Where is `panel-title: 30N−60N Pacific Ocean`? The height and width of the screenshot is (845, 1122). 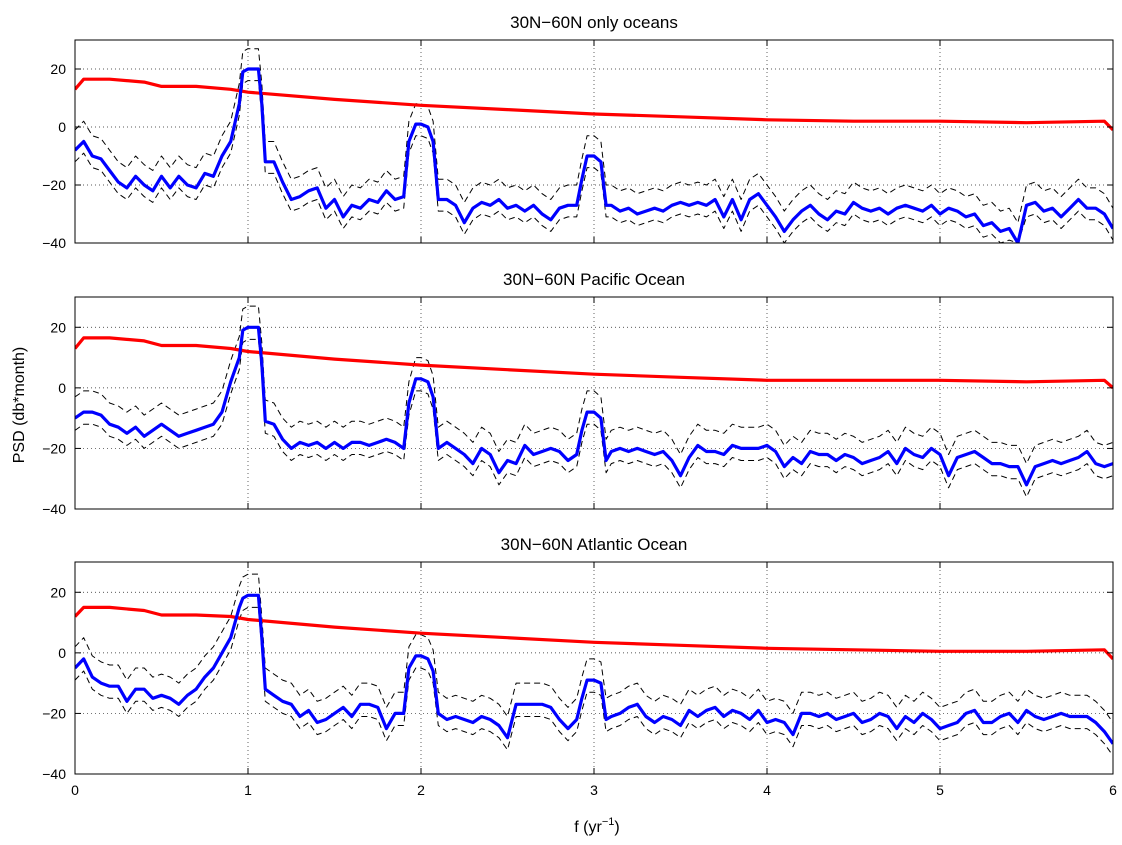
panel-title: 30N−60N Pacific Ocean is located at coordinates (594, 279).